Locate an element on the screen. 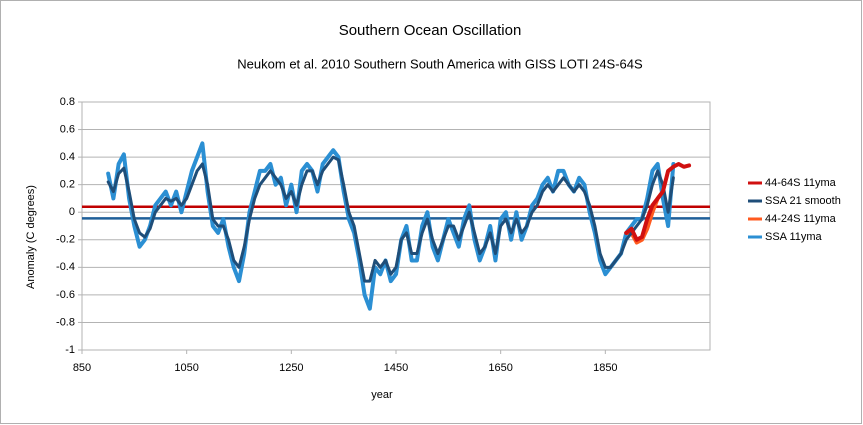 The width and height of the screenshot is (863, 425). legend-label: SSA 21 smooth is located at coordinates (803, 201).